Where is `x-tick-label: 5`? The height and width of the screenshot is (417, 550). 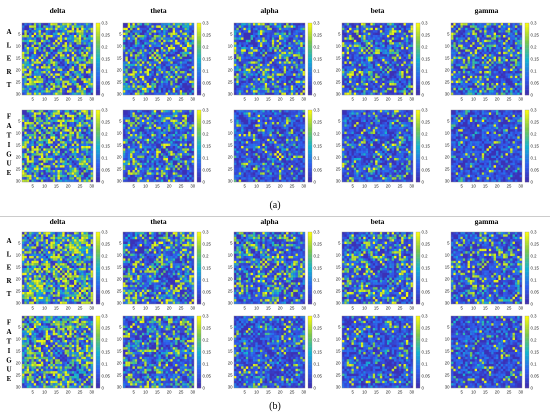 x-tick-label: 5 is located at coordinates (244, 99).